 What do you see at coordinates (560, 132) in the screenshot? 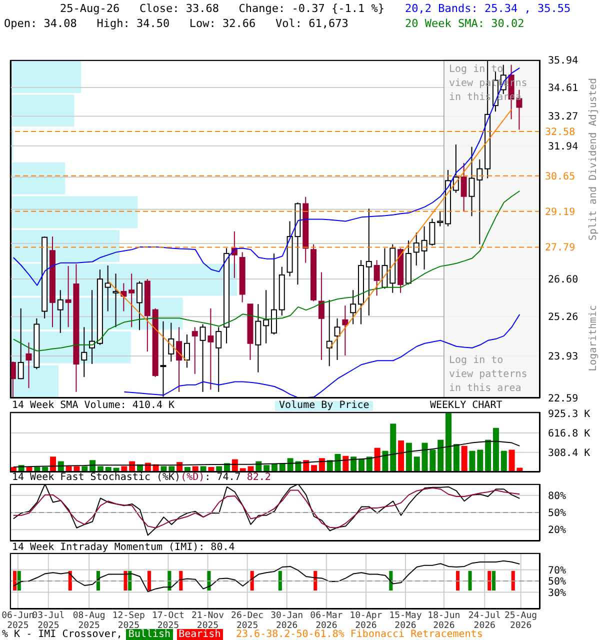
I see `ref-line-label: 32.58` at bounding box center [560, 132].